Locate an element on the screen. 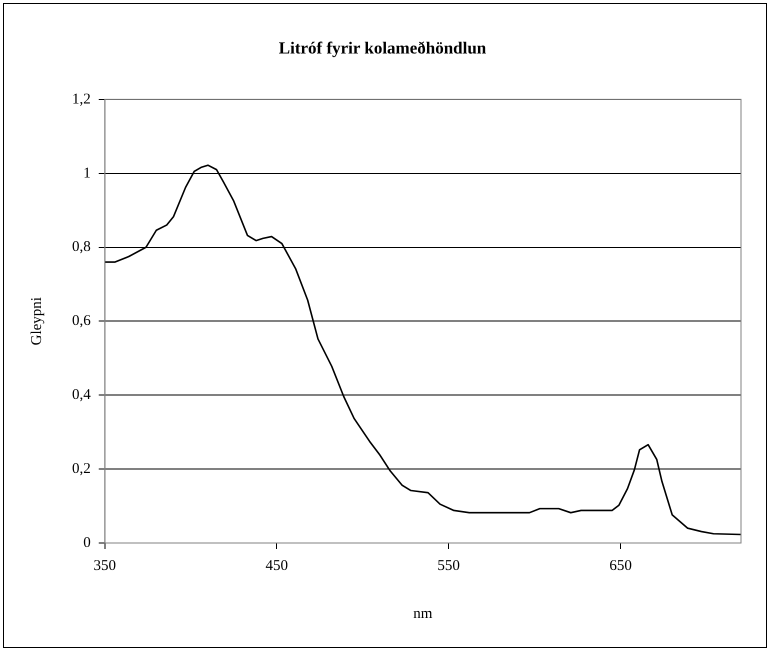  y-tick-label: 0,6 is located at coordinates (82, 321).